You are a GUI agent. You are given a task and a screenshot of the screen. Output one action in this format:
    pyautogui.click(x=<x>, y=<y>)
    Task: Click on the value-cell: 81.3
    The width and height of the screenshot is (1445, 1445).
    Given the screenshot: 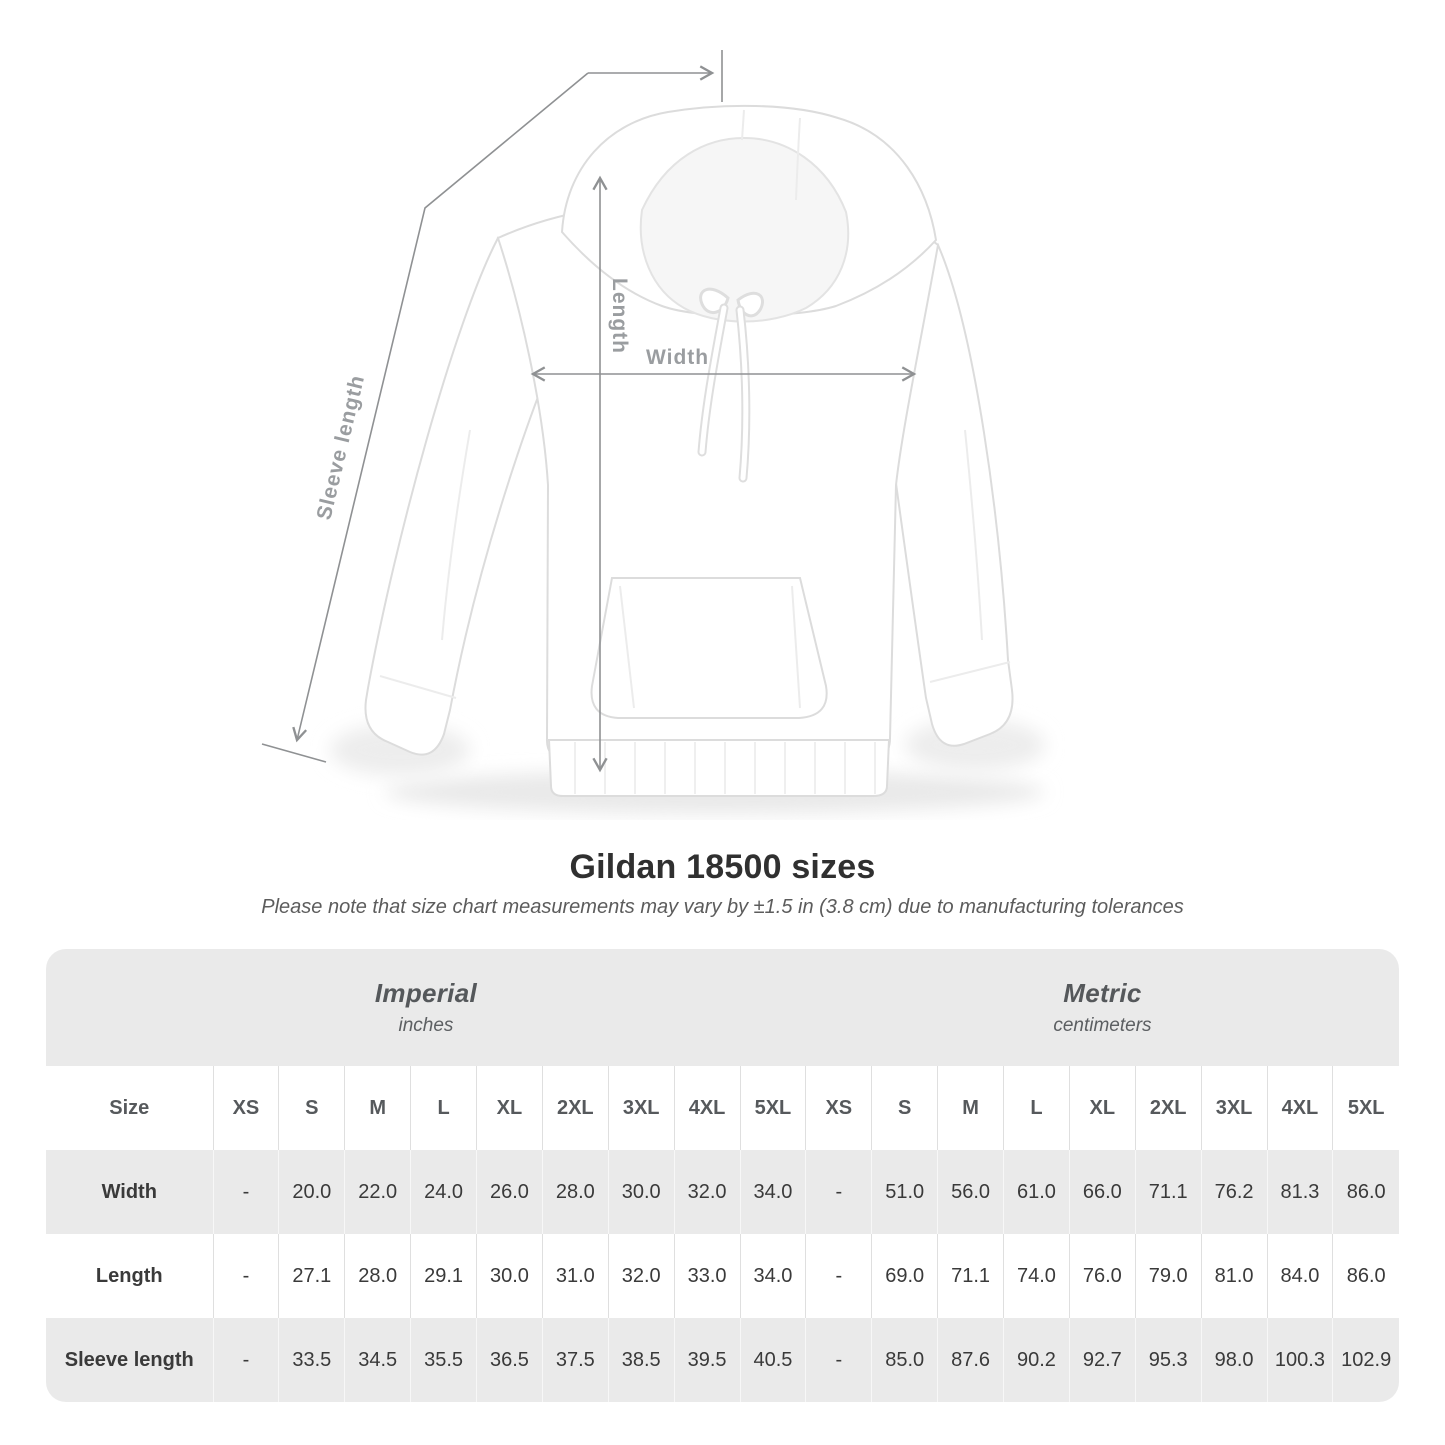 What is the action you would take?
    pyautogui.click(x=1299, y=1192)
    